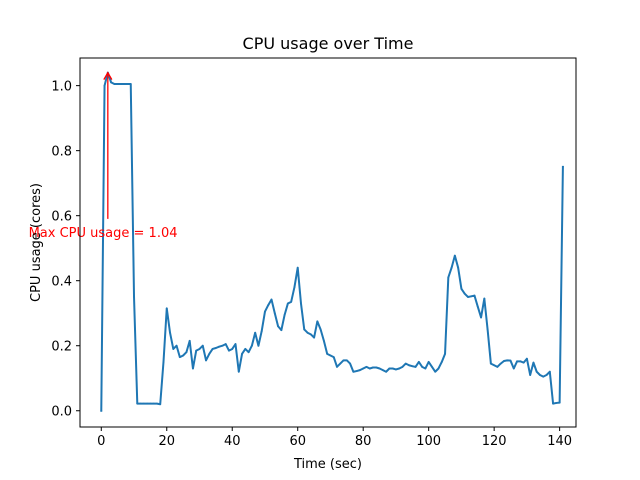  Describe the element at coordinates (363, 441) in the screenshot. I see `x-tick-label: 80` at that location.